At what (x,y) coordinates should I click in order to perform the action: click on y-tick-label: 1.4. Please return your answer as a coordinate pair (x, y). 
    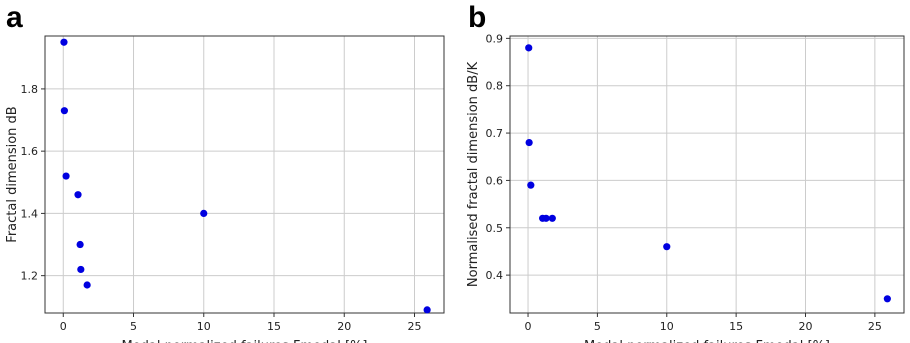
    Looking at the image, I should click on (30, 213).